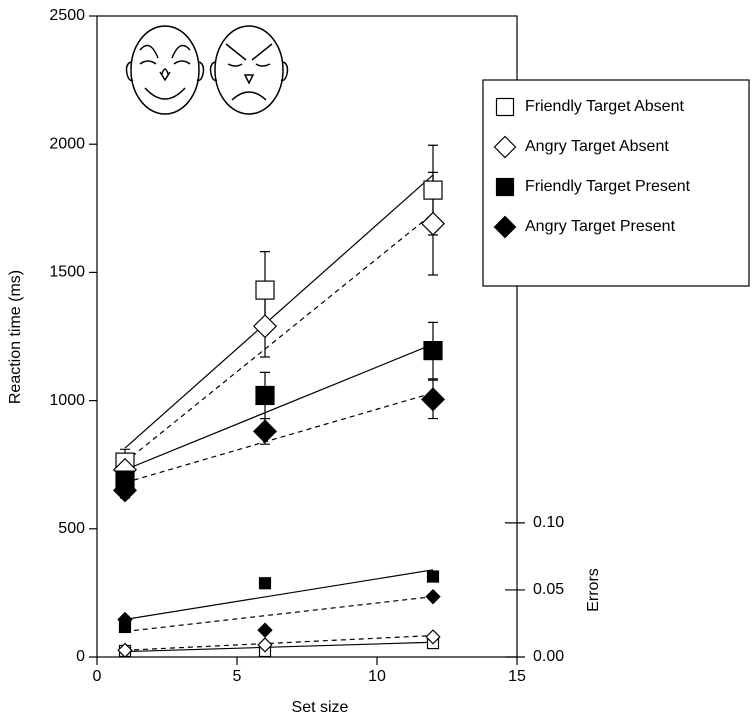  Describe the element at coordinates (377, 676) in the screenshot. I see `x-tick-label: 10` at that location.